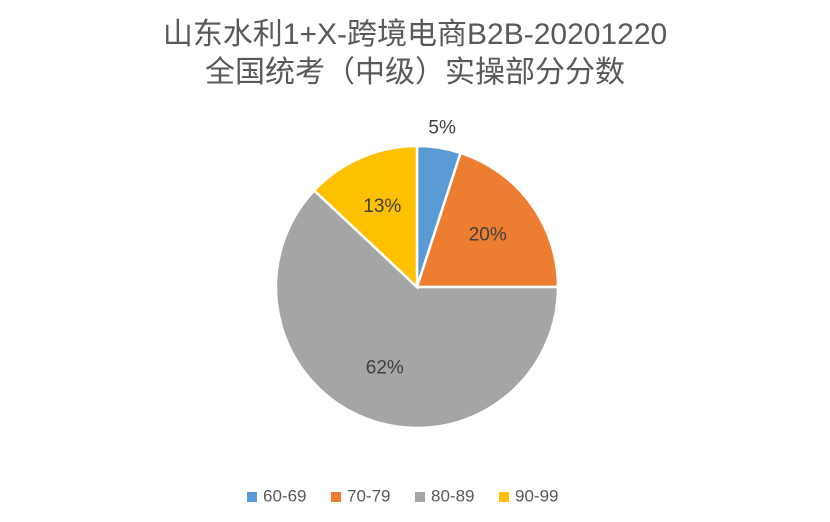 This screenshot has width=830, height=522. I want to click on data-label: 13%, so click(382, 206).